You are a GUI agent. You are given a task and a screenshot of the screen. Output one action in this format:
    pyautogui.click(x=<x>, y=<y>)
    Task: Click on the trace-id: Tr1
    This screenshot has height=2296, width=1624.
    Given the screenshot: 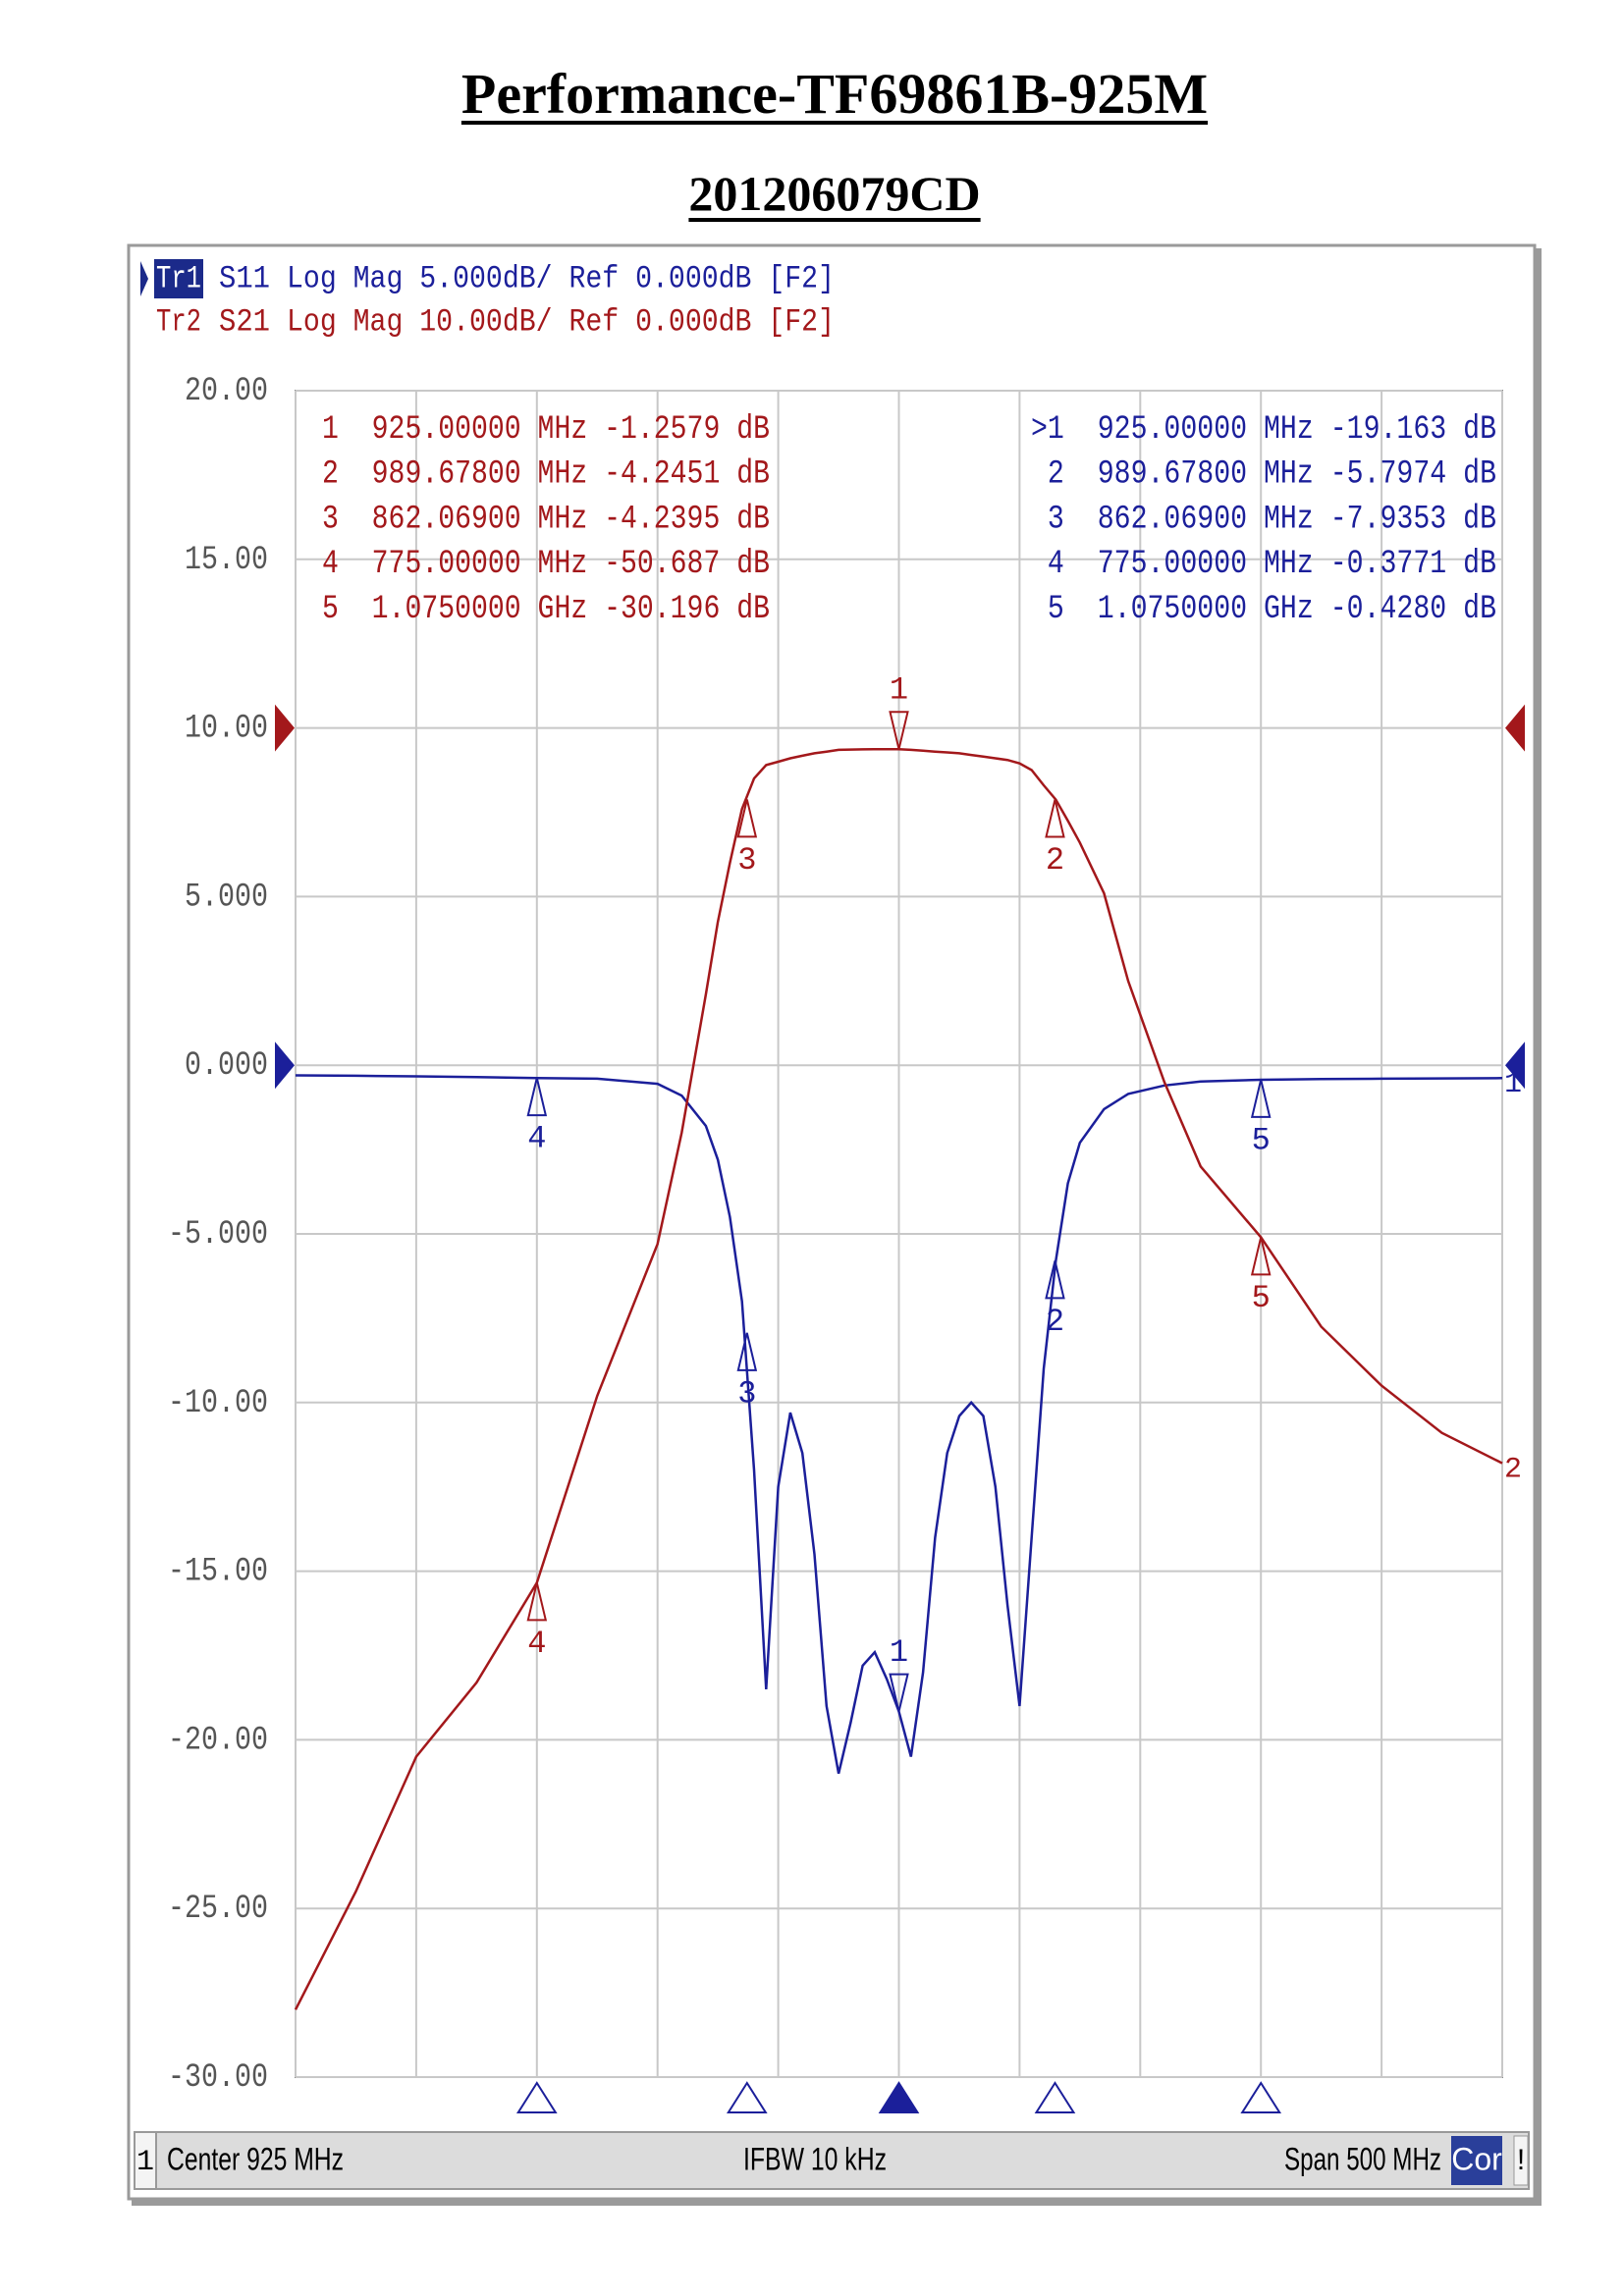 What is the action you would take?
    pyautogui.click(x=178, y=278)
    